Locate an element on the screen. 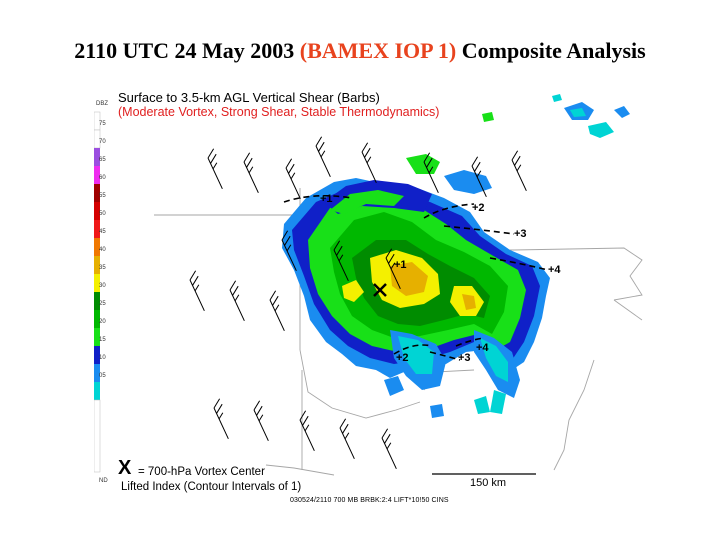  colorbar-tick: 70 is located at coordinates (102, 142).